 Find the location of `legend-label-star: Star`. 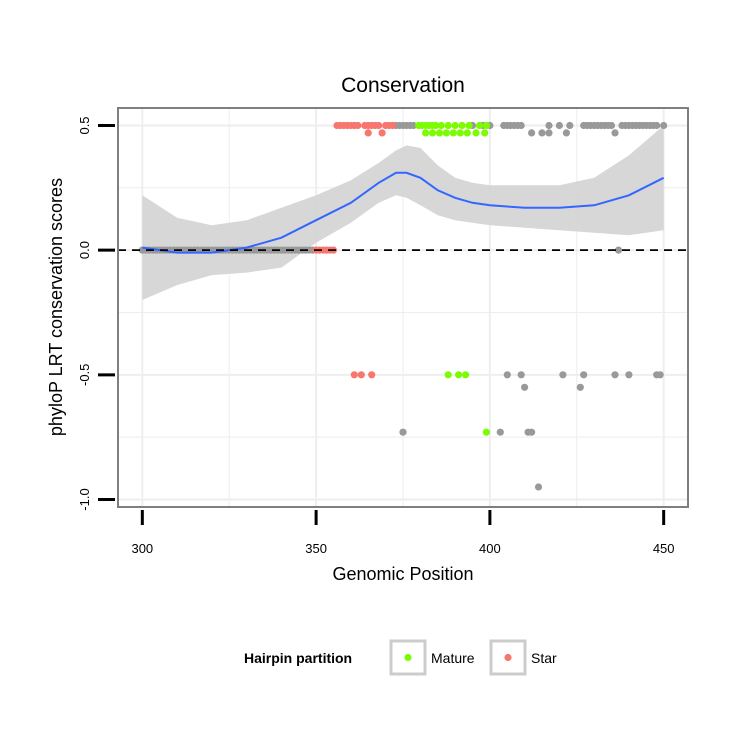

legend-label-star: Star is located at coordinates (544, 658).